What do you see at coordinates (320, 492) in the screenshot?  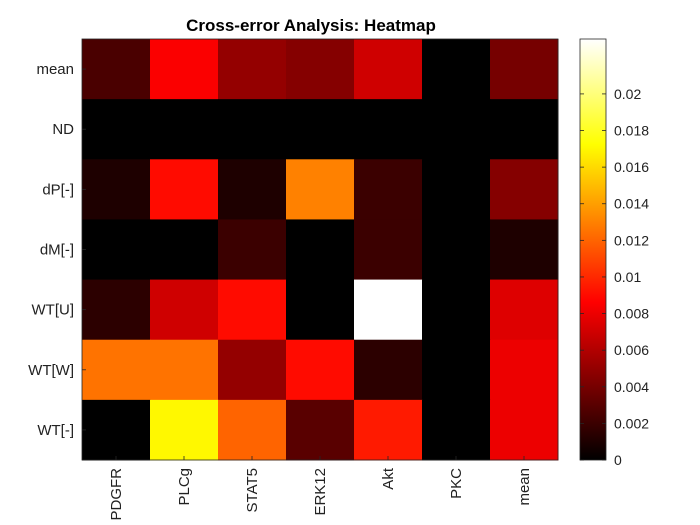 I see `x-tick-label: ERK12` at bounding box center [320, 492].